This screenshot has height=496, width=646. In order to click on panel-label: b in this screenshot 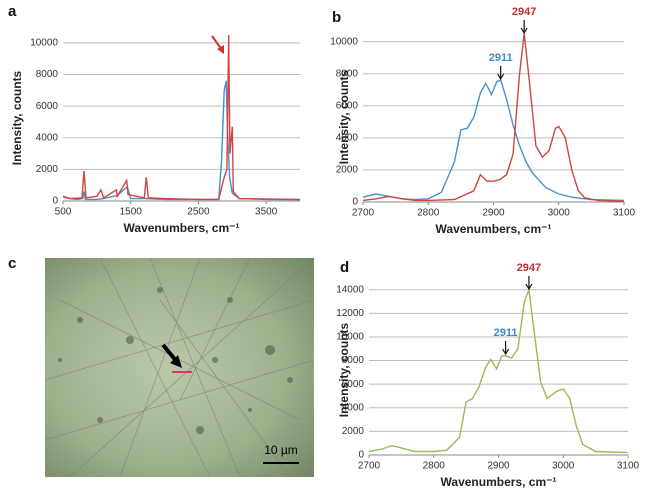, I will do `click(336, 17)`.